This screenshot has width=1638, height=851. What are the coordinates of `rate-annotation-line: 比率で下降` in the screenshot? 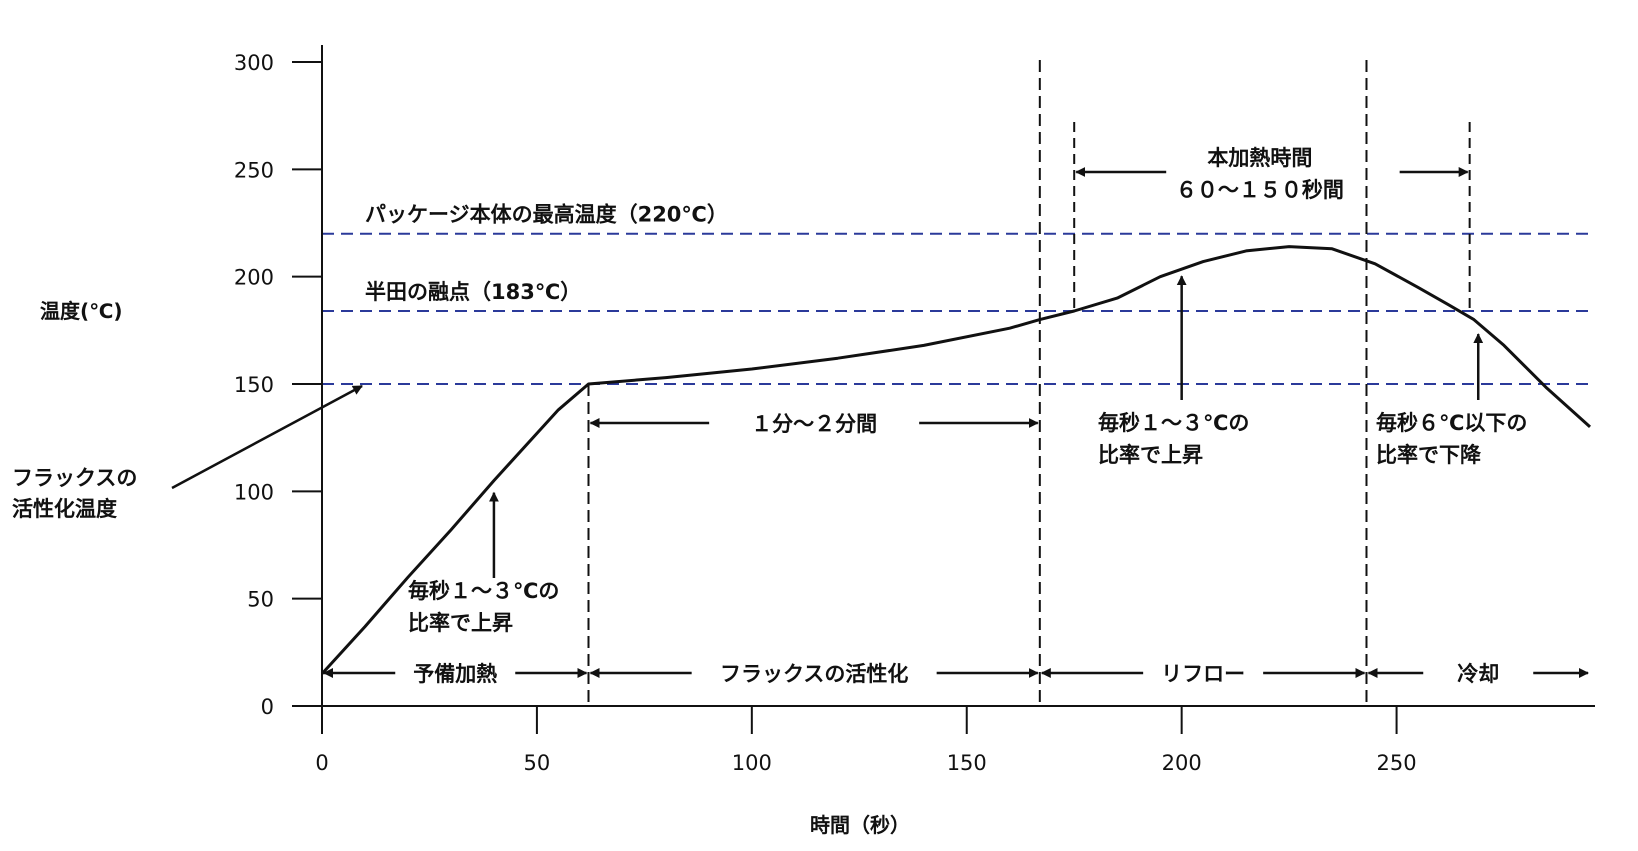 It's located at (1429, 455).